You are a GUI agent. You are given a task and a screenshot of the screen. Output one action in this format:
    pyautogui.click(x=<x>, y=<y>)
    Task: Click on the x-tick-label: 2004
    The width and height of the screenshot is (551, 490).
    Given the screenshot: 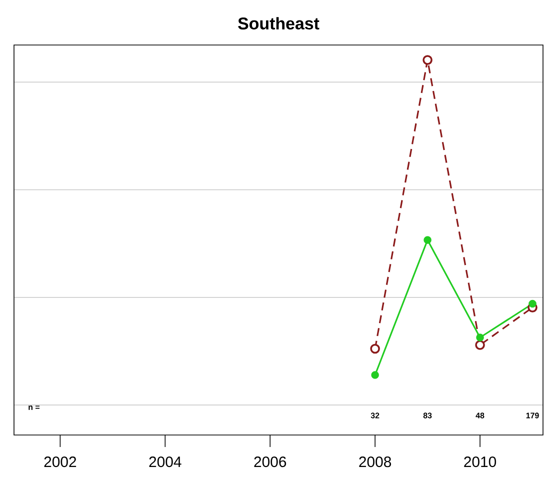 What is the action you would take?
    pyautogui.click(x=165, y=462)
    